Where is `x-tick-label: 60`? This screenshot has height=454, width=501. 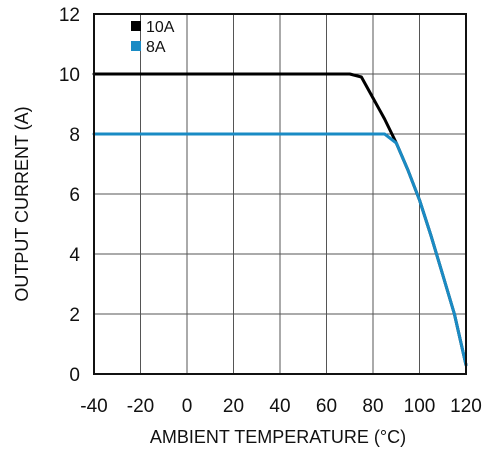
x-tick-label: 60 is located at coordinates (326, 406).